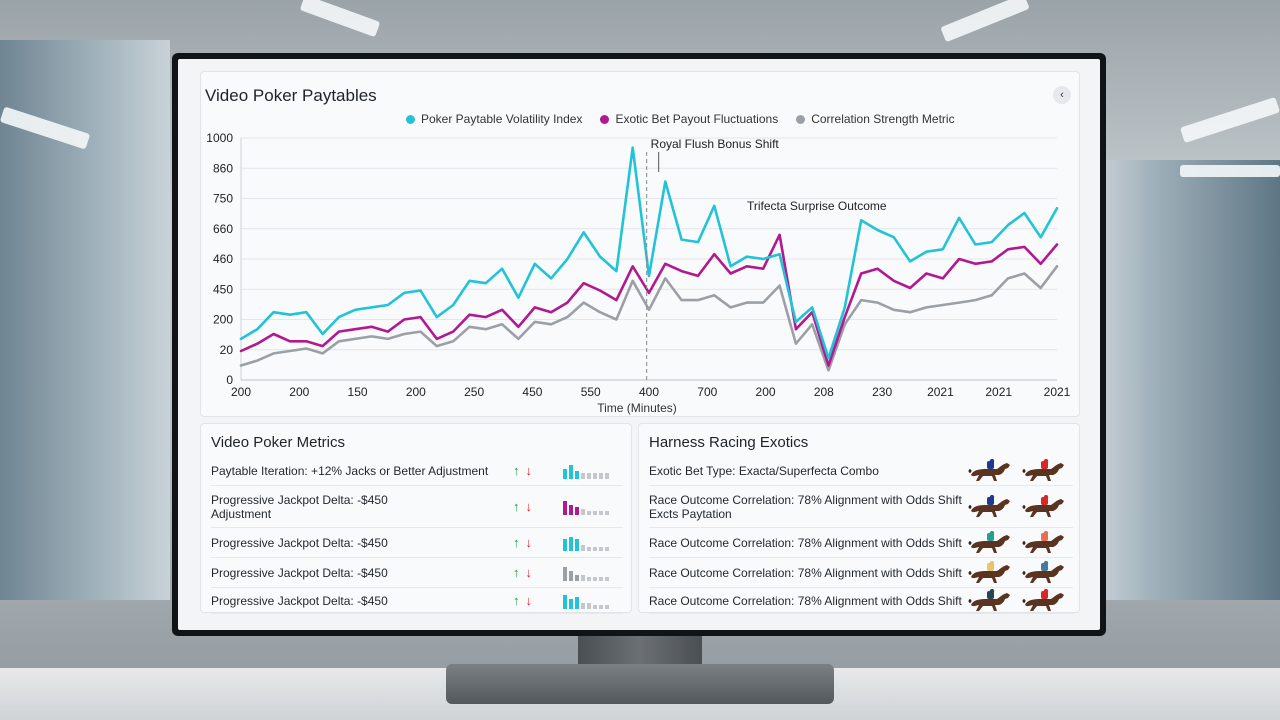  What do you see at coordinates (697, 119) in the screenshot?
I see `legend-label: Exotic Bet Payout Fluctuations` at bounding box center [697, 119].